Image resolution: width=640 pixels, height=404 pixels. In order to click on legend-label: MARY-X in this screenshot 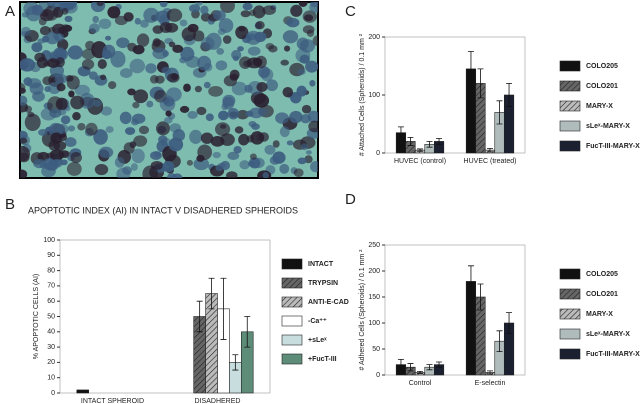, I will do `click(599, 106)`.